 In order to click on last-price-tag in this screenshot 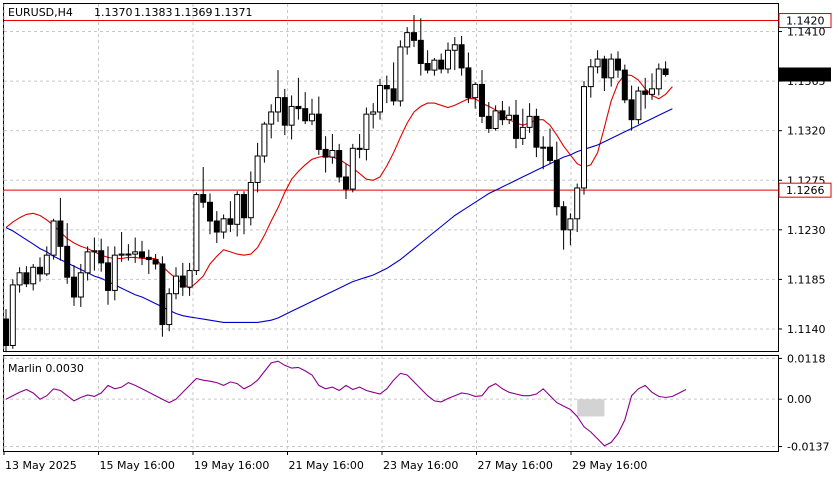, I will do `click(805, 74)`.